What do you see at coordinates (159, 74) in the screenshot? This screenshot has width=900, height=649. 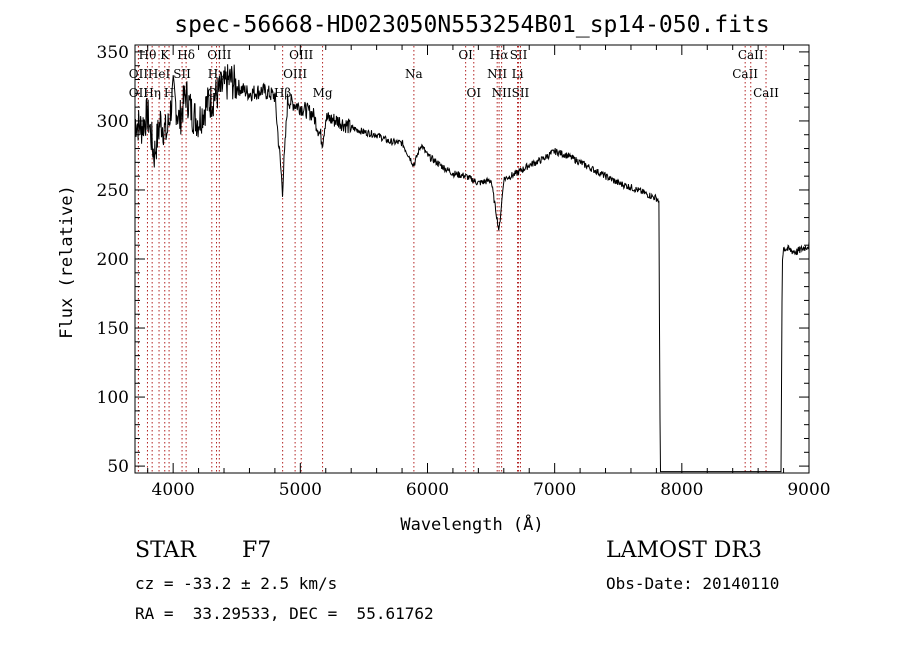 I see `line-label-3: HeI` at bounding box center [159, 74].